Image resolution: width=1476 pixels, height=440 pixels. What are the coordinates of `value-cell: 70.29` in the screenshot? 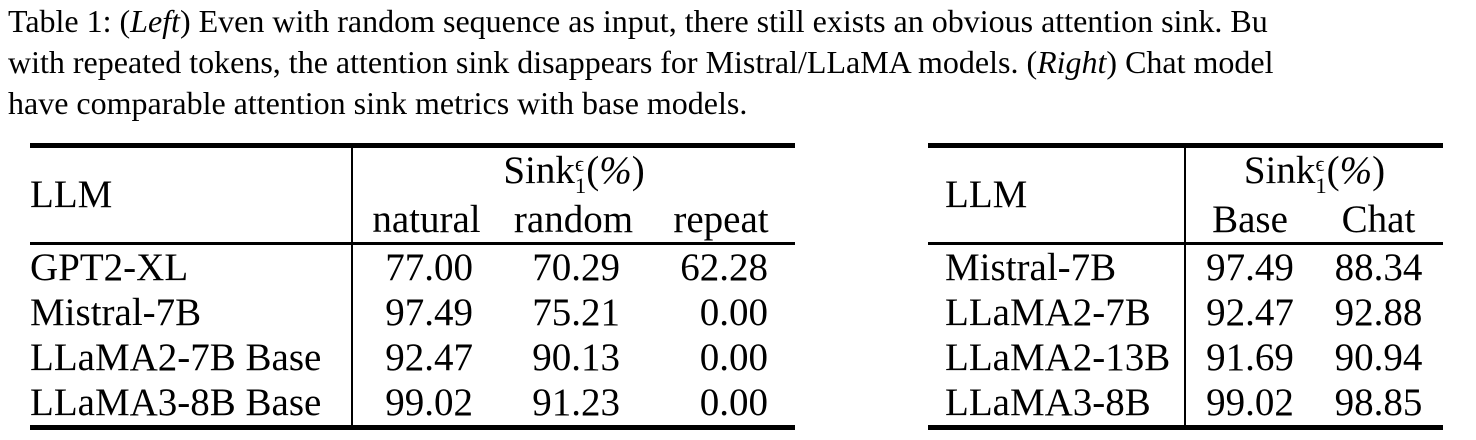 It's located at (576, 267).